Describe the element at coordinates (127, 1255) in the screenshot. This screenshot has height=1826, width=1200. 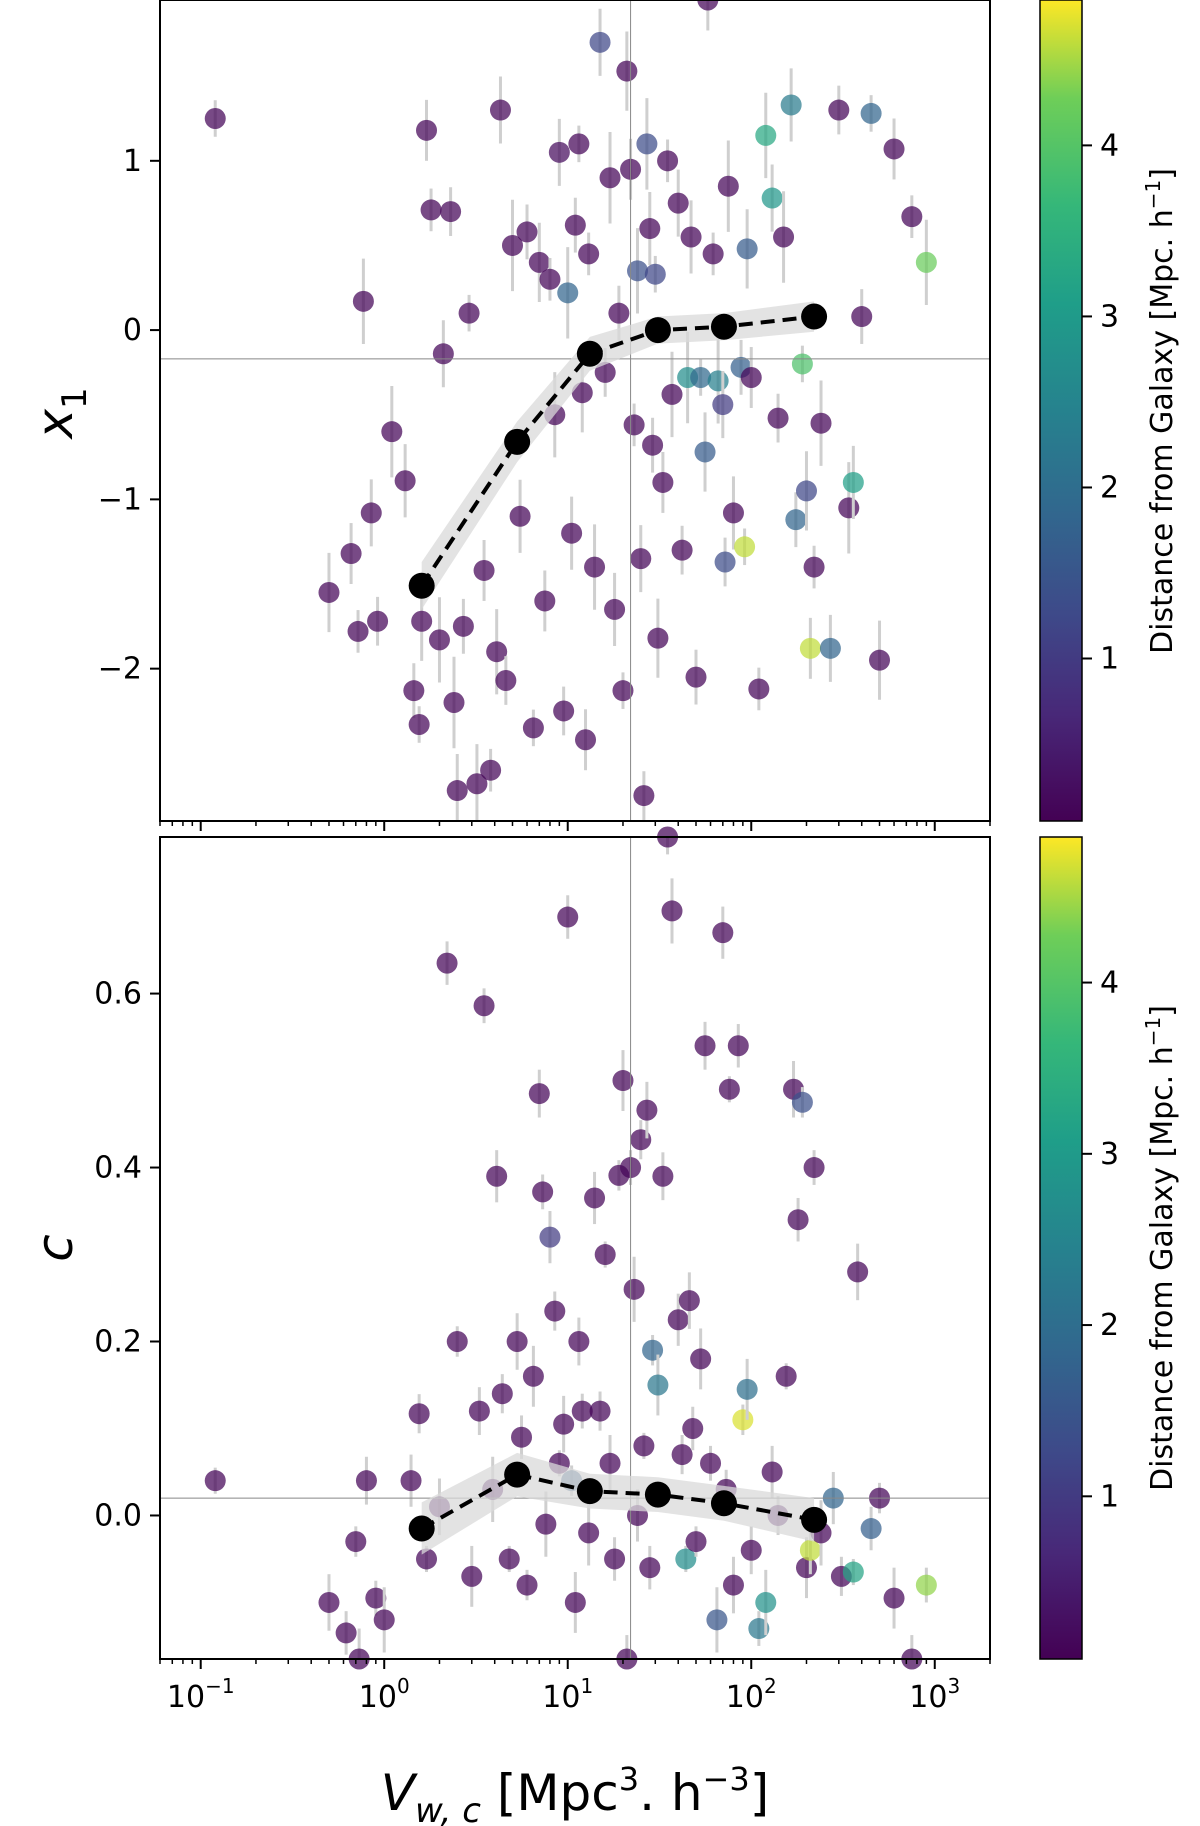
I see `c-y-axis: 0.0 0.2 0.4 0.6` at that location.